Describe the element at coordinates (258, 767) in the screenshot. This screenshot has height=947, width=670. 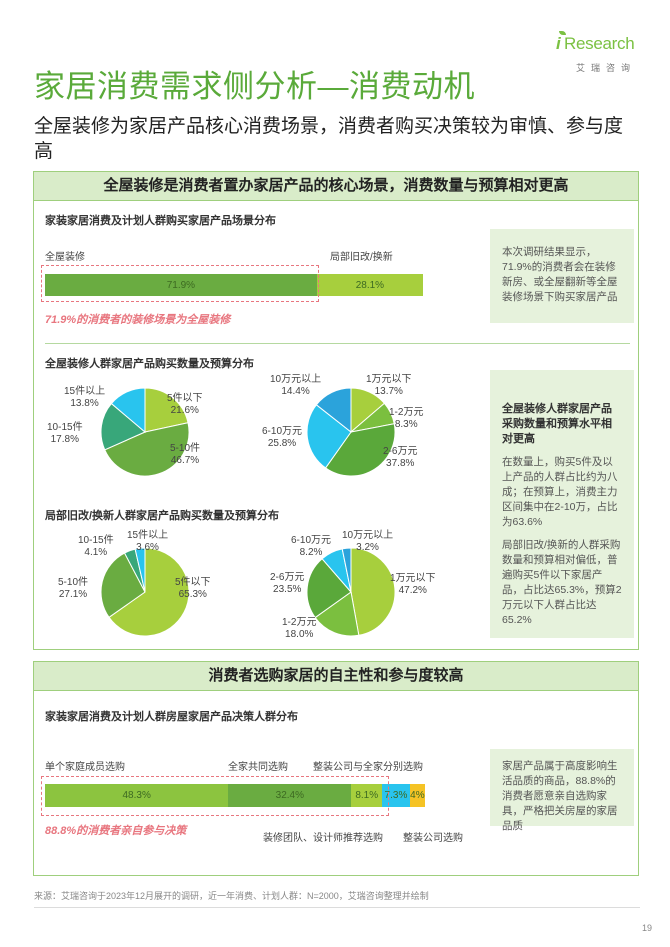
I see `decision-label-family: 全家共同选购` at that location.